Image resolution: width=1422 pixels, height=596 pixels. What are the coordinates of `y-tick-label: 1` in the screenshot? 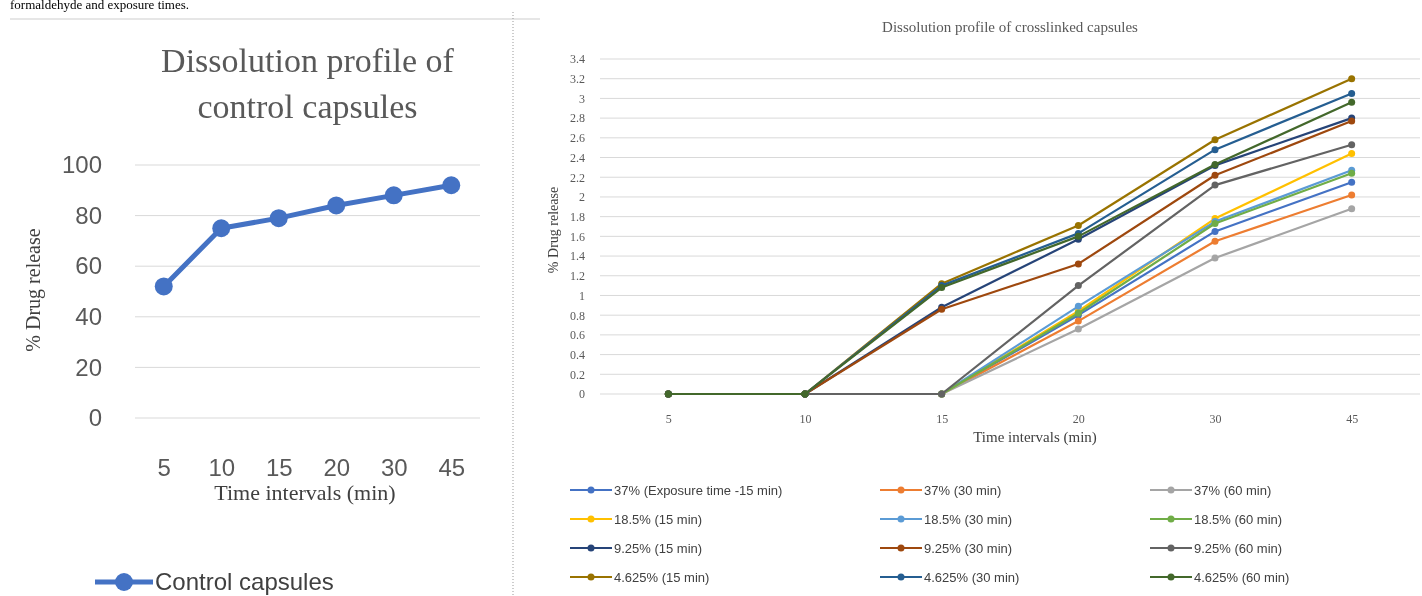 It's located at (582, 295).